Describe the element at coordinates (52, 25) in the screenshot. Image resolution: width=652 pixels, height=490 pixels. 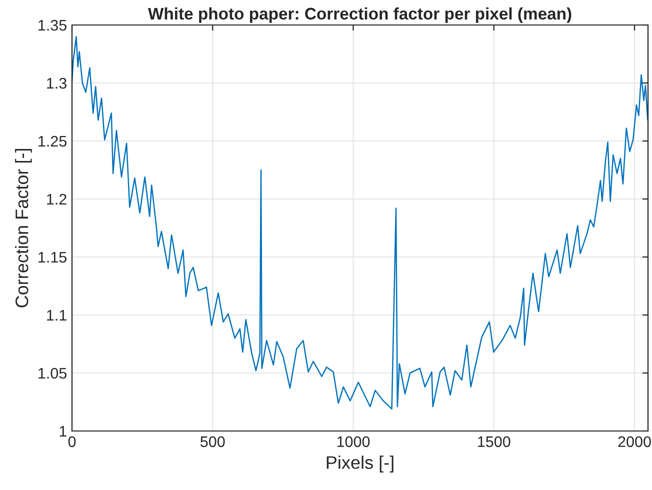
I see `y-tick-label: 1.35` at that location.